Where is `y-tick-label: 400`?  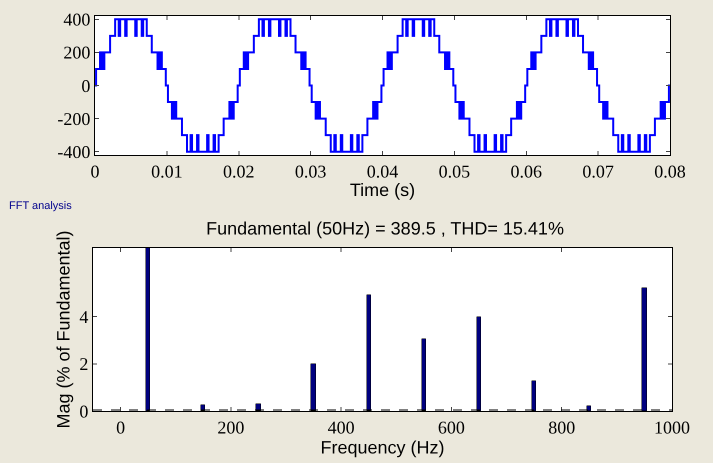
y-tick-label: 400 is located at coordinates (76, 20).